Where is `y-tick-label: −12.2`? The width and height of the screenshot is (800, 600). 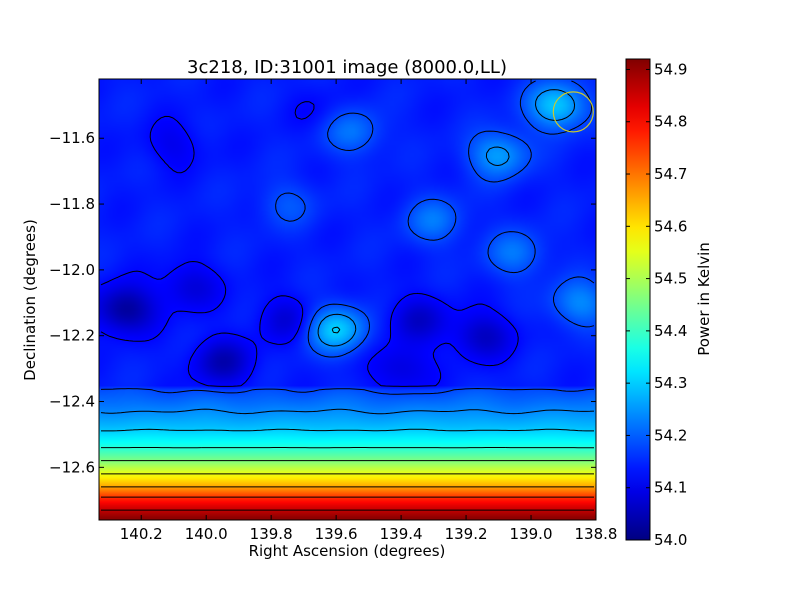
y-tick-label: −12.2 is located at coordinates (72, 336).